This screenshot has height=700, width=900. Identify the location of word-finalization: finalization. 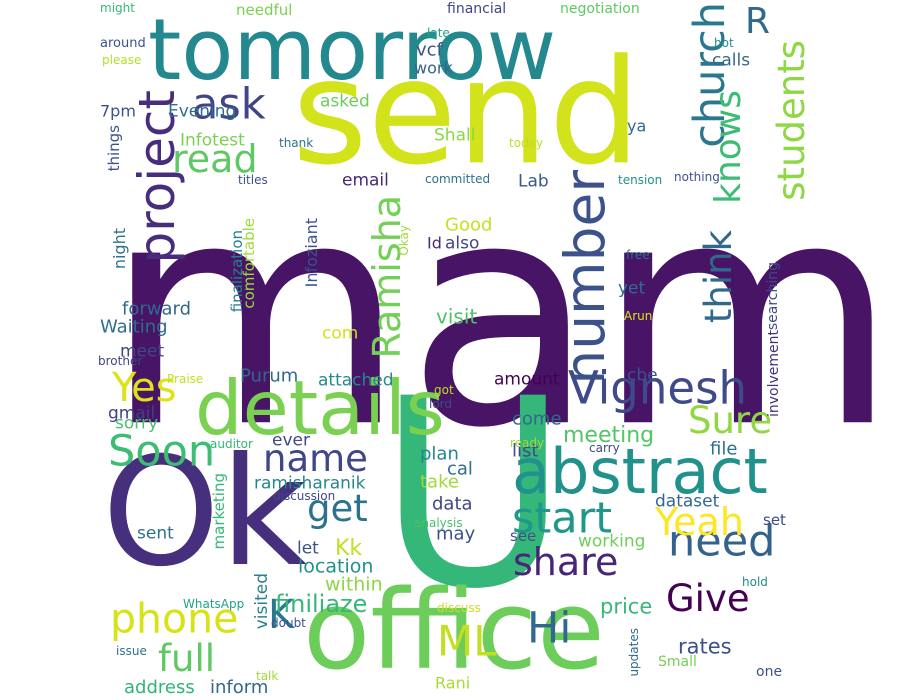
(237, 271).